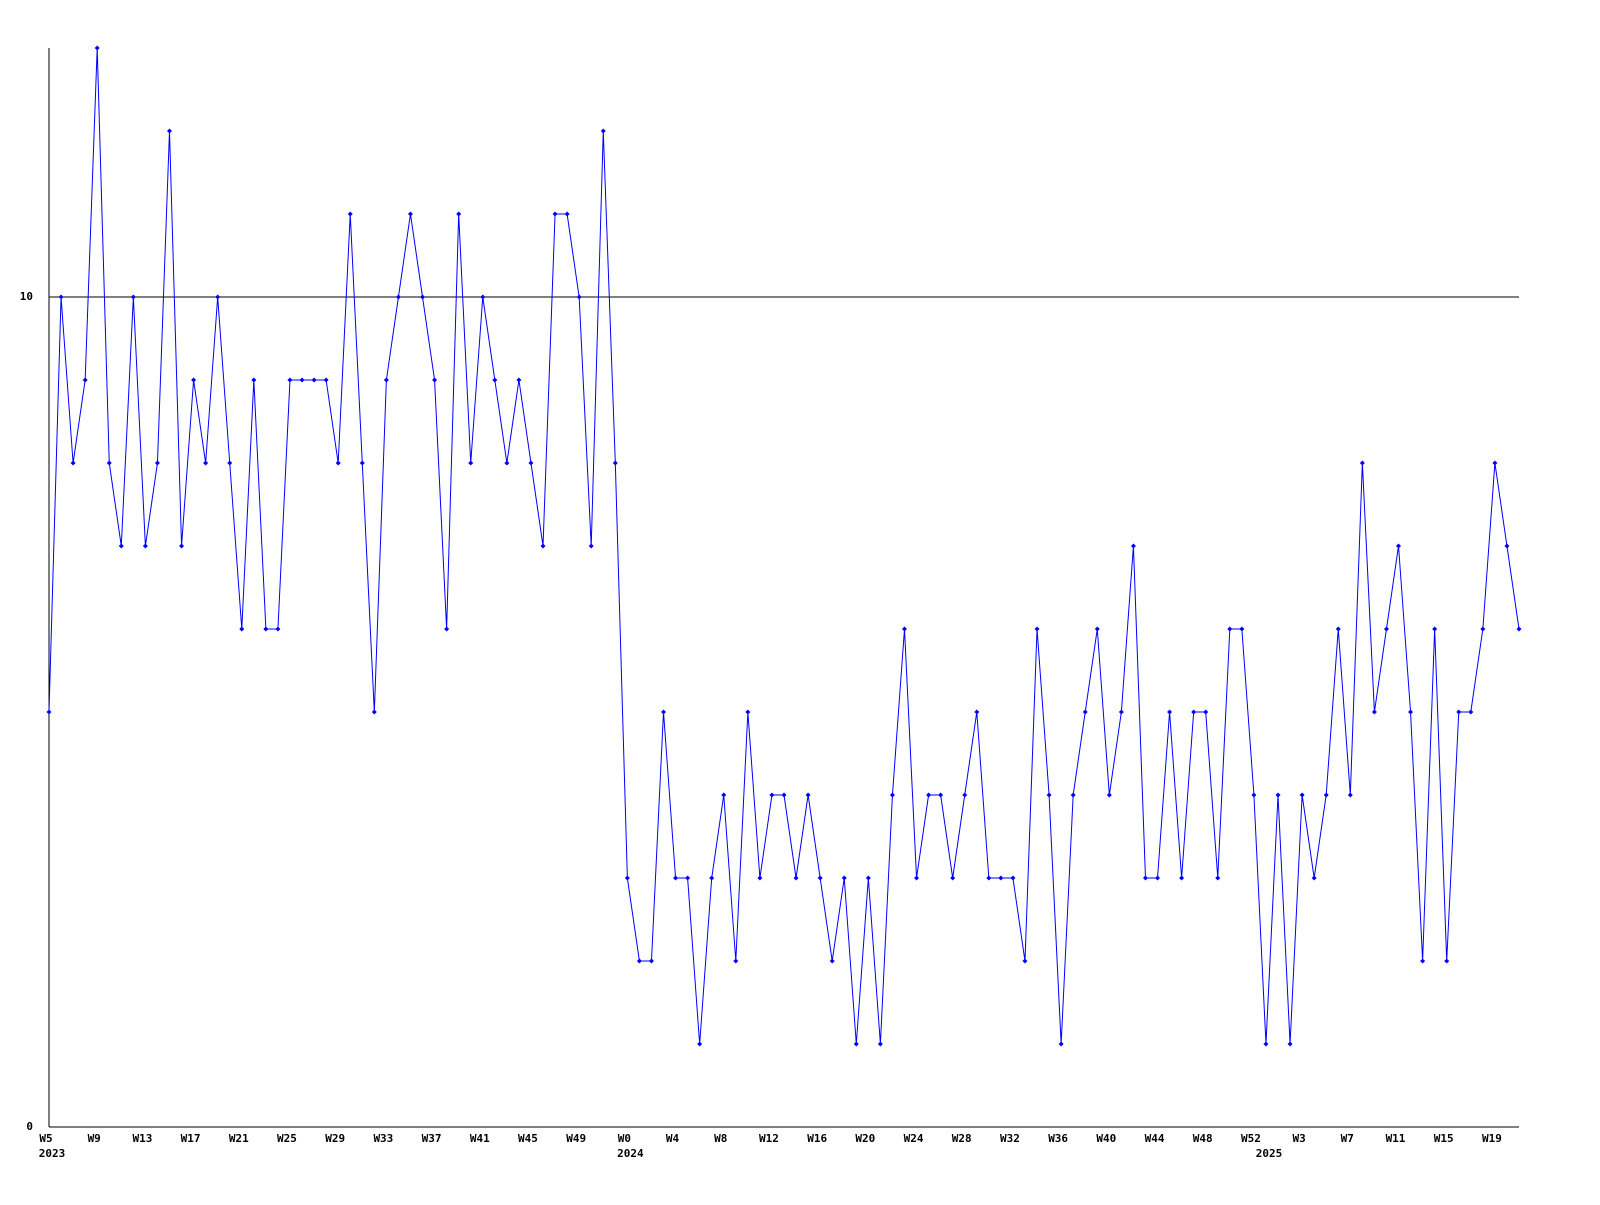 The image size is (1600, 1205). Describe the element at coordinates (1106, 1138) in the screenshot. I see `x-tick-label: W40` at that location.